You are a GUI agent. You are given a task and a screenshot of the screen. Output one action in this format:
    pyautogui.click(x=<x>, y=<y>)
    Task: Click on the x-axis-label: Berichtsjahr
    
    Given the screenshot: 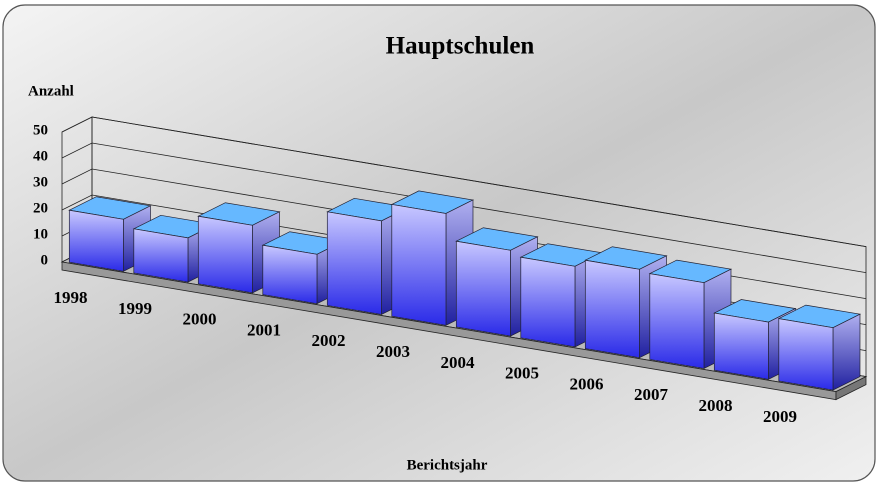 What is the action you would take?
    pyautogui.click(x=447, y=465)
    